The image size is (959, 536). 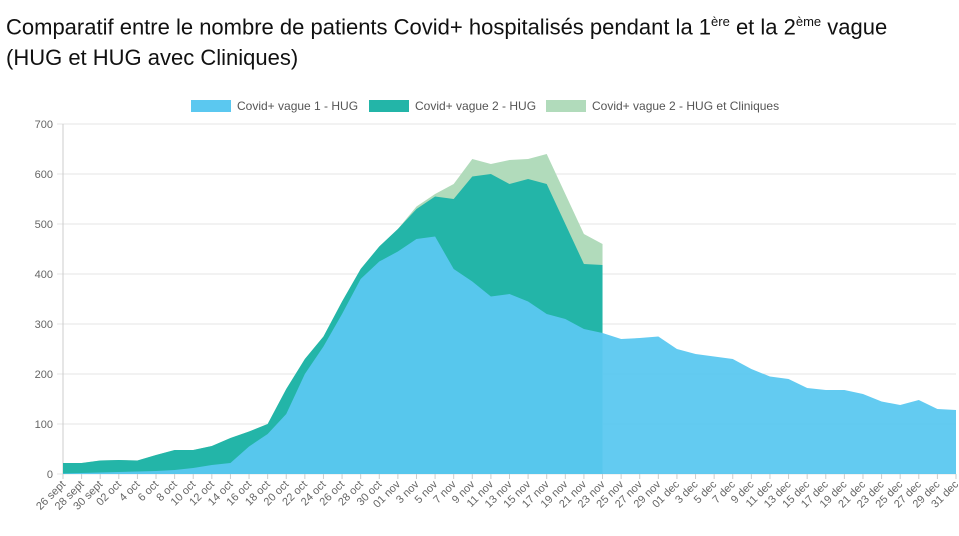 What do you see at coordinates (44, 125) in the screenshot?
I see `y-tick-label: 700` at bounding box center [44, 125].